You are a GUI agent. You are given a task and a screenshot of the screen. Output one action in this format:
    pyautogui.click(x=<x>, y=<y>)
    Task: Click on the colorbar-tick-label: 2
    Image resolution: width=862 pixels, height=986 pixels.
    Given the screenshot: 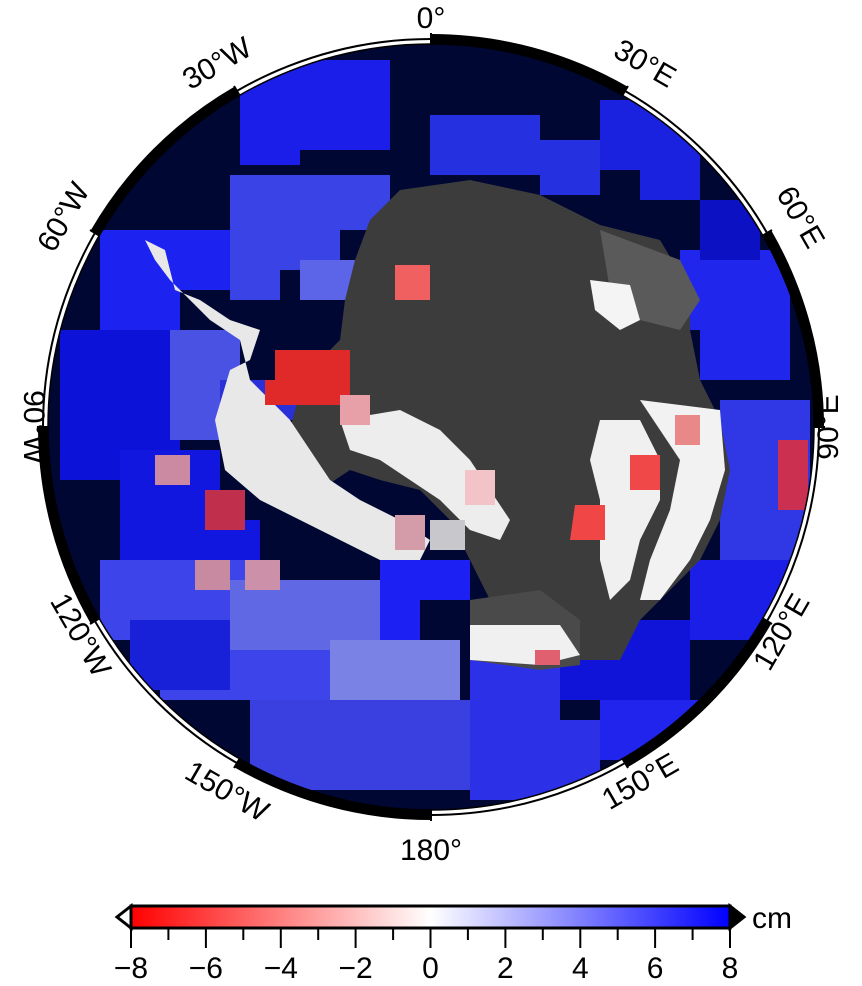 What is the action you would take?
    pyautogui.click(x=505, y=968)
    